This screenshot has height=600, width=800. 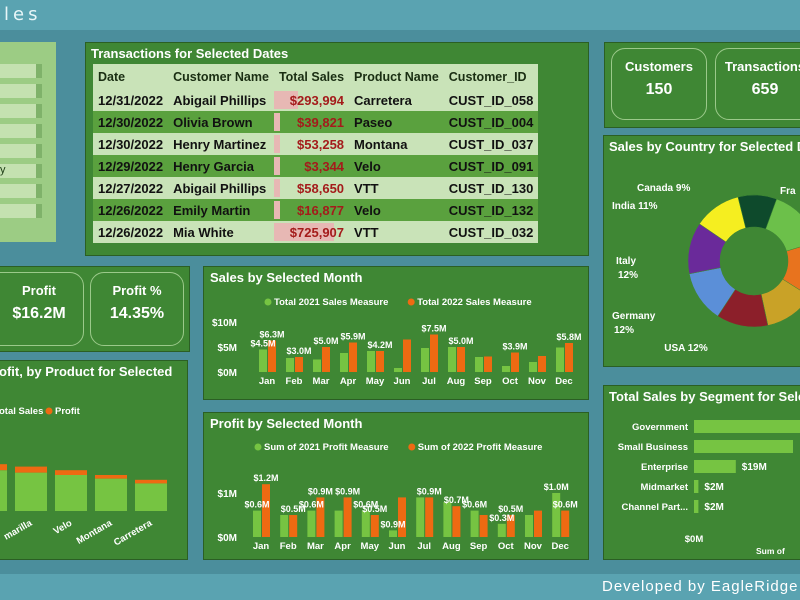 What do you see at coordinates (221, 210) in the screenshot?
I see `cell-customer: Emily Martin` at bounding box center [221, 210].